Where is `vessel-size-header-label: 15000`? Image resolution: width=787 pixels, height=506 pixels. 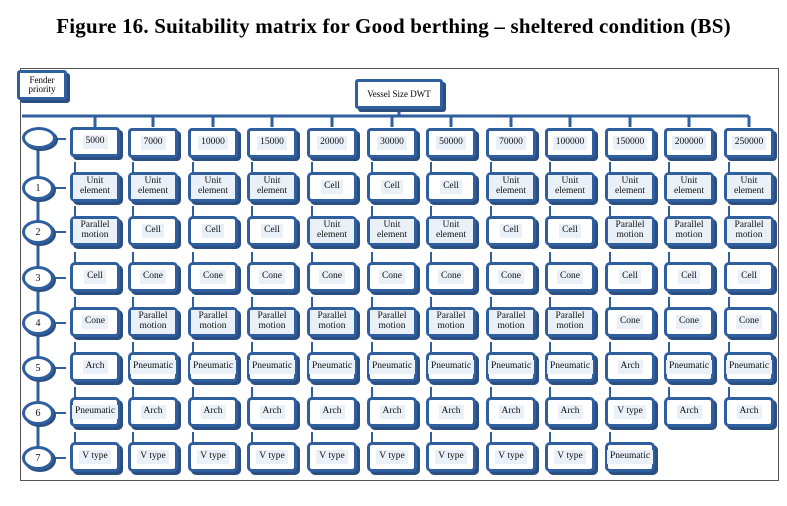 vessel-size-header-label: 15000 is located at coordinates (272, 143).